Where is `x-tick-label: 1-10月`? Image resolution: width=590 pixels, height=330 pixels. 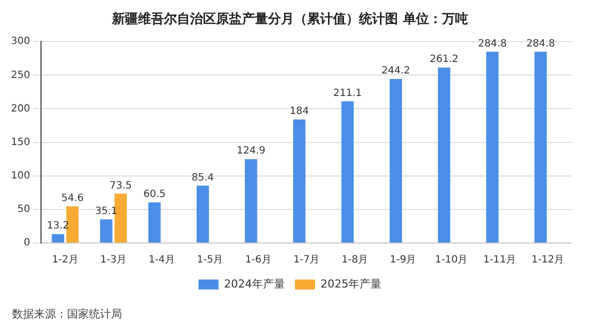
x-tick-label: 1-10月 is located at coordinates (451, 260).